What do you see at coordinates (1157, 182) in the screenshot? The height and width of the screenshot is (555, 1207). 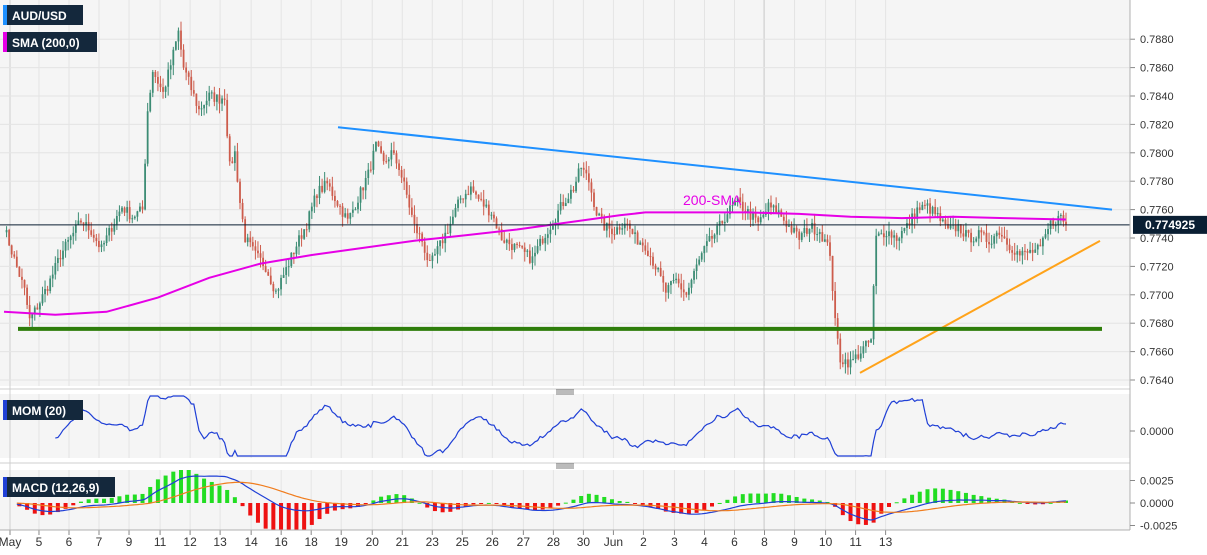 I see `y-tick-label: 0.7780` at bounding box center [1157, 182].